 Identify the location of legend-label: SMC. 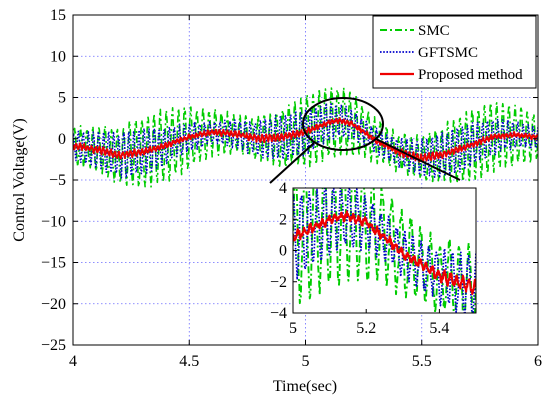
(434, 31).